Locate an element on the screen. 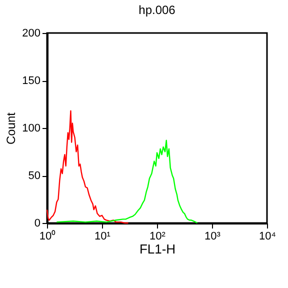  y-axis-title: Count is located at coordinates (11, 128).